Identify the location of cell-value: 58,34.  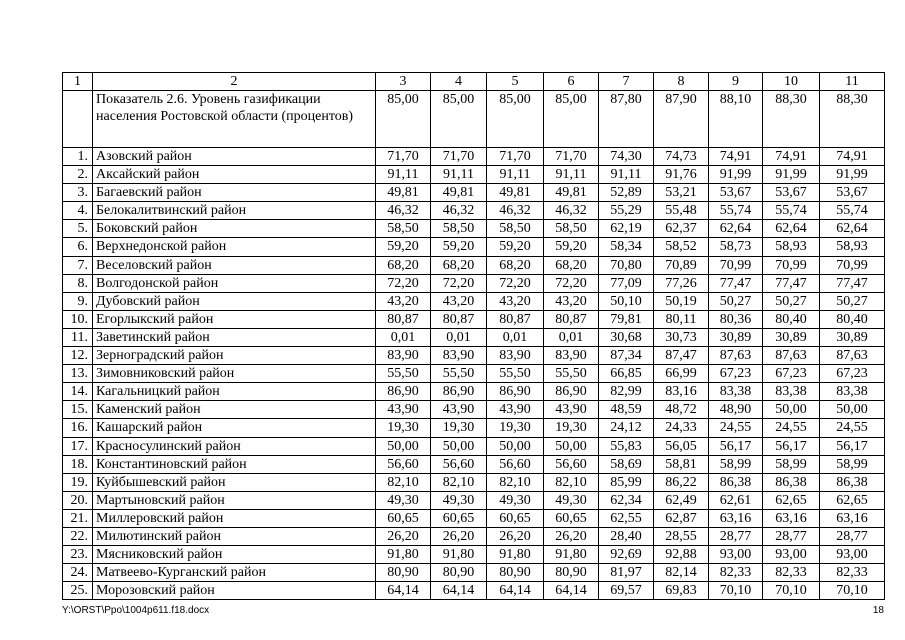
(626, 247).